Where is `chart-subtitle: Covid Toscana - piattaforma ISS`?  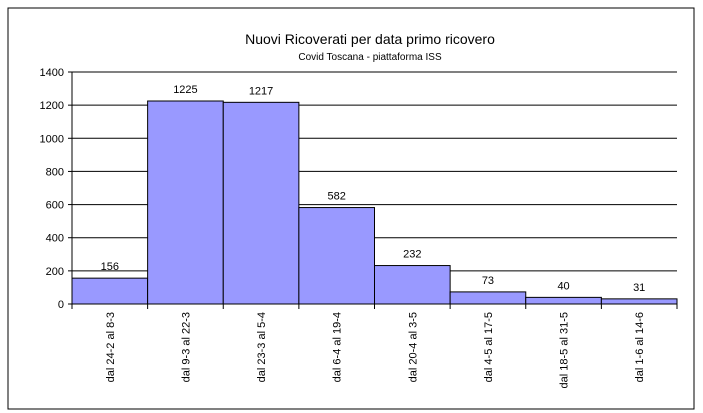 chart-subtitle: Covid Toscana - piattaforma ISS is located at coordinates (370, 57).